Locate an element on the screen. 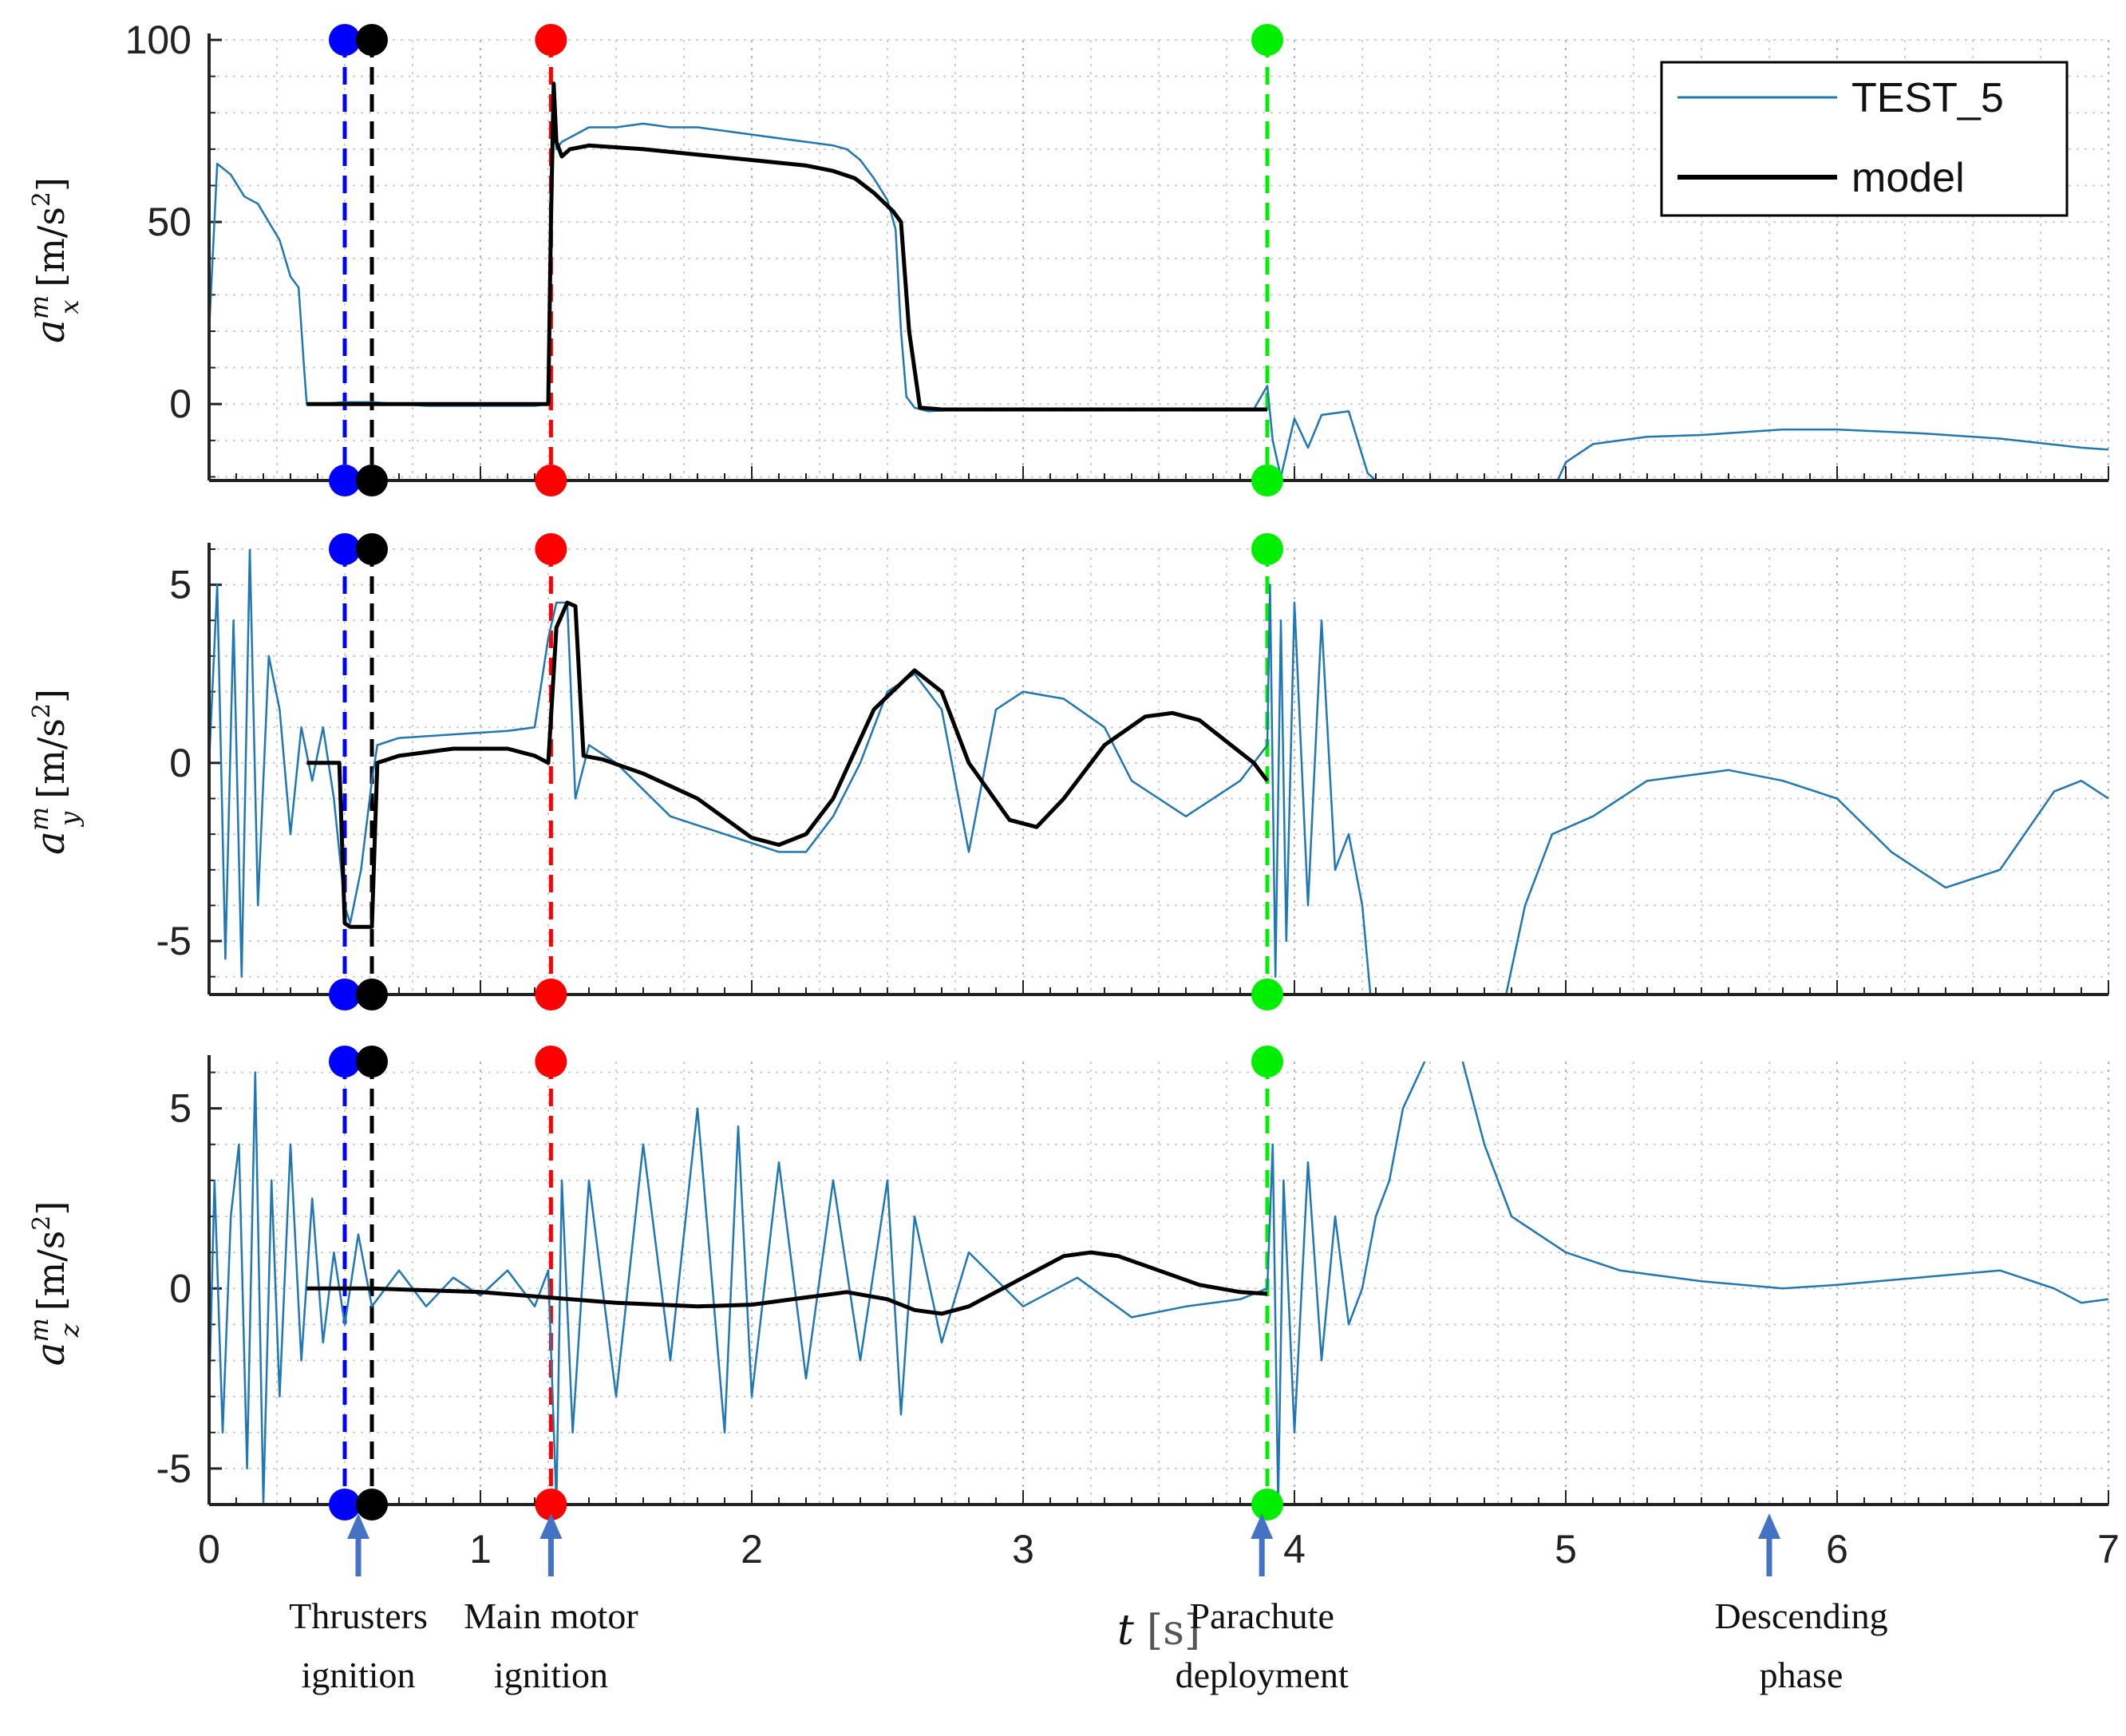 Image resolution: width=2126 pixels, height=1736 pixels. svg-text:t[s]: t [s] is located at coordinates (1158, 1631).